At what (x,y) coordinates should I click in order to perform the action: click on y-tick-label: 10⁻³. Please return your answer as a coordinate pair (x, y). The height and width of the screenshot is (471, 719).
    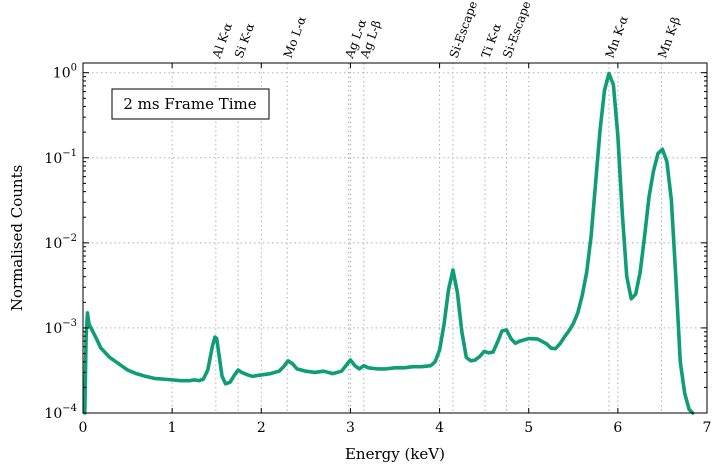
    Looking at the image, I should click on (60, 327).